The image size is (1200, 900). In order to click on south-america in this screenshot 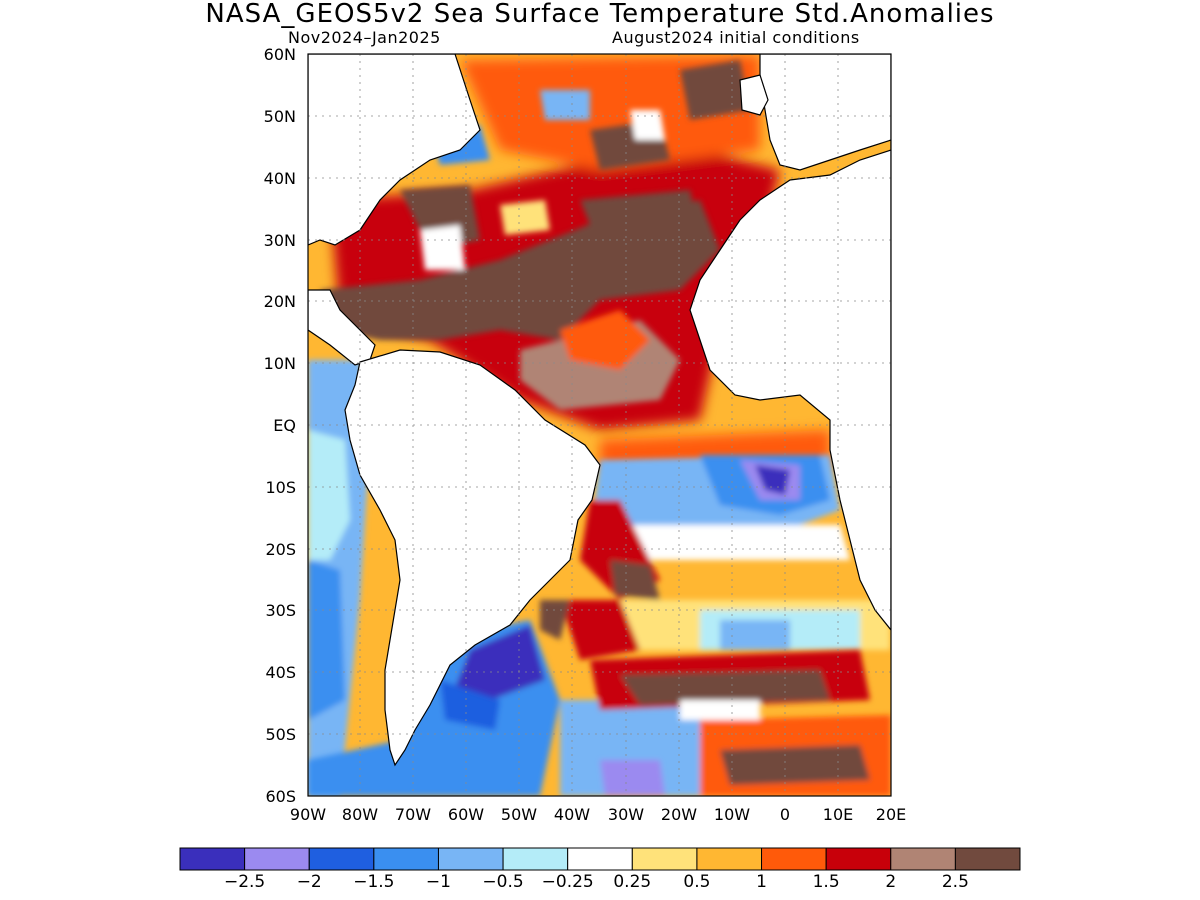, I will do `click(472, 558)`.